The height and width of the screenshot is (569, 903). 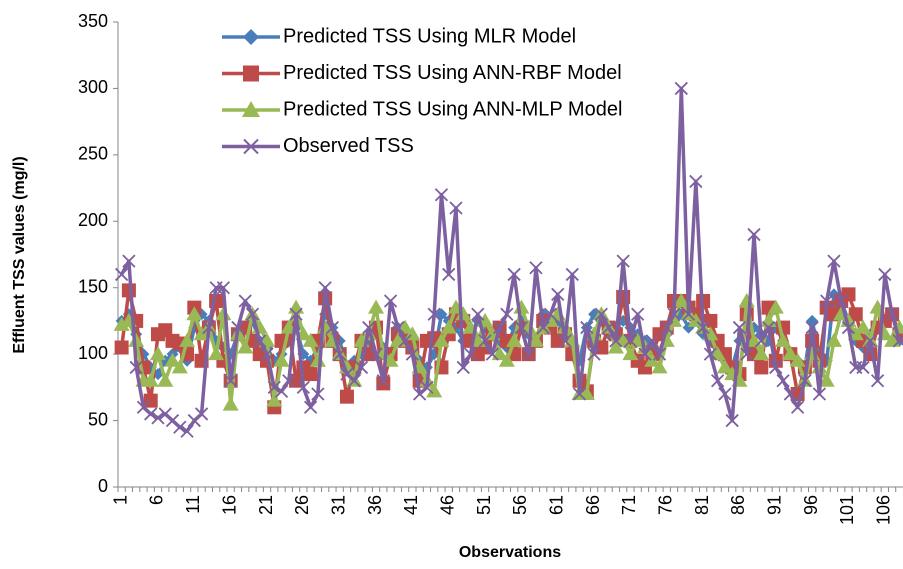 What do you see at coordinates (738, 505) in the screenshot?
I see `x-tick-label: 86` at bounding box center [738, 505].